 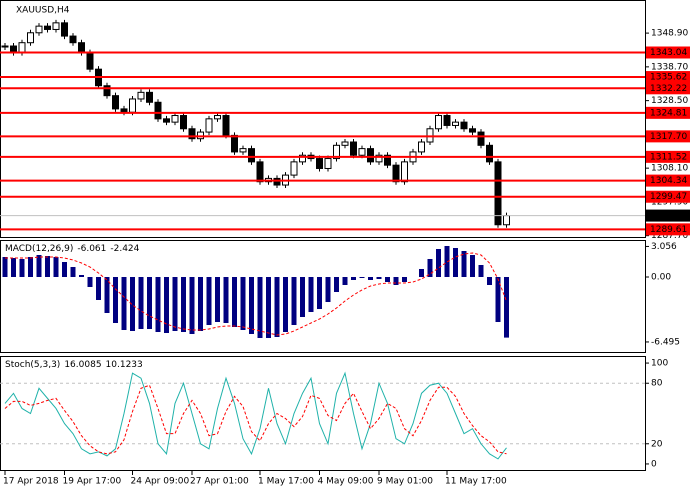 What do you see at coordinates (668, 78) in the screenshot?
I see `level-label: 1335.62` at bounding box center [668, 78].